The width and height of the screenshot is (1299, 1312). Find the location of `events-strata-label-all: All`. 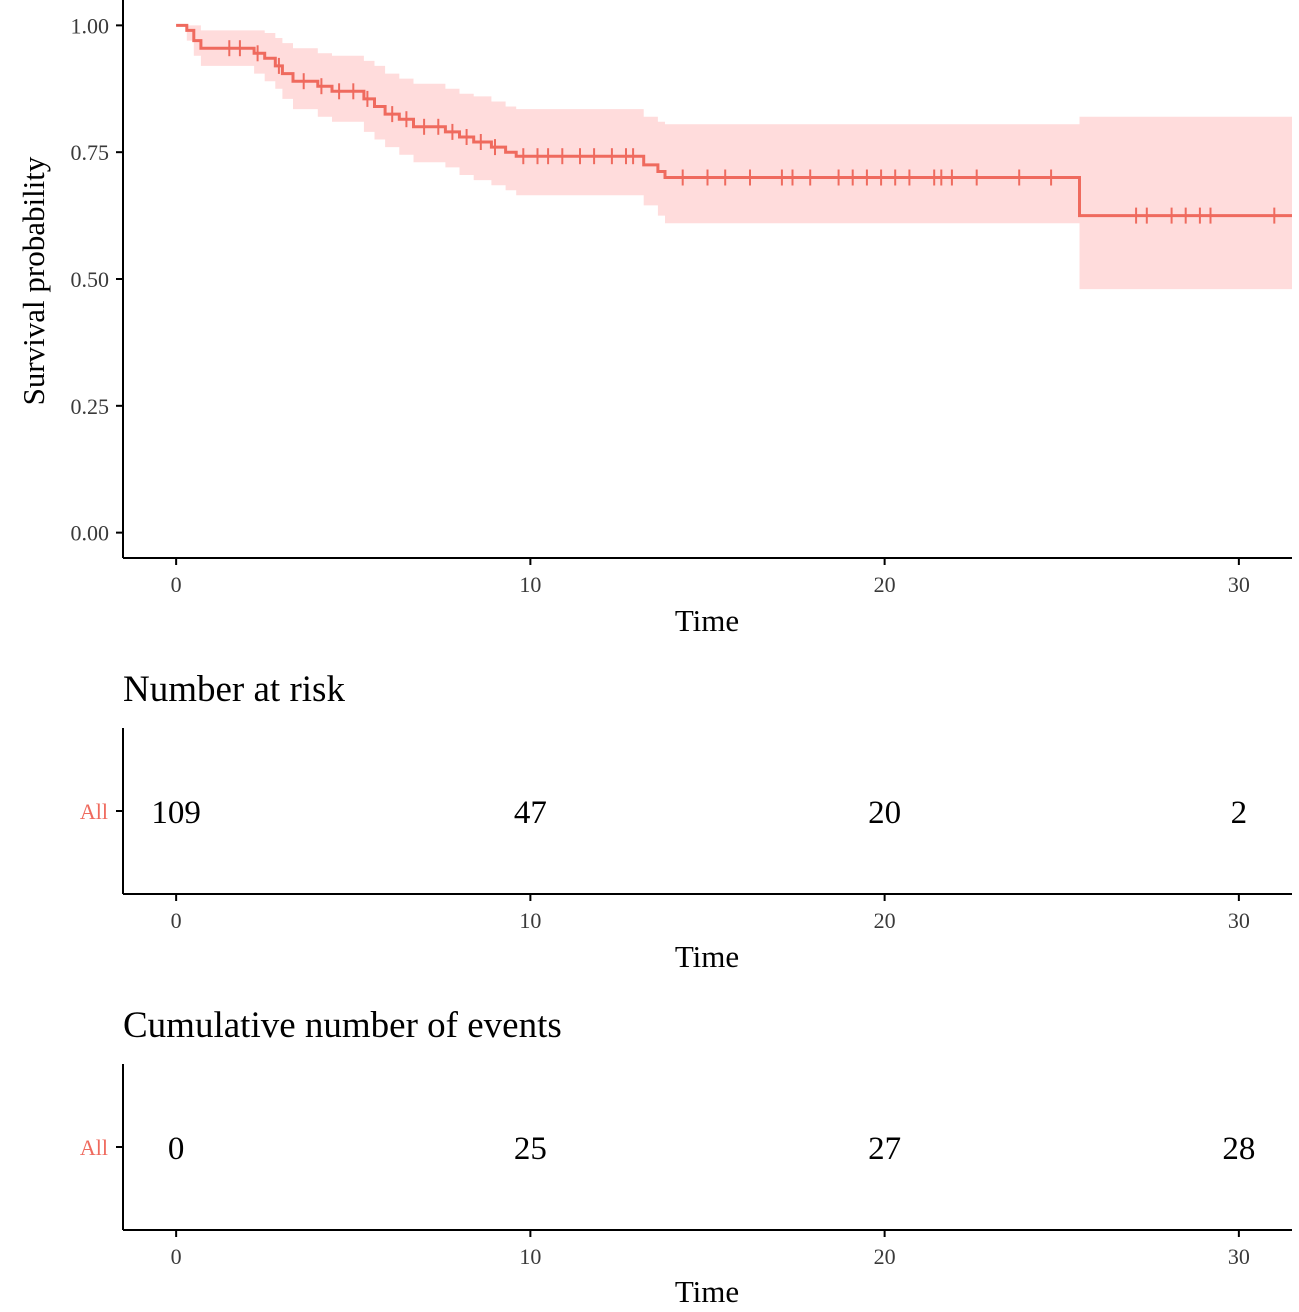

events-strata-label-all: All is located at coordinates (94, 1147).